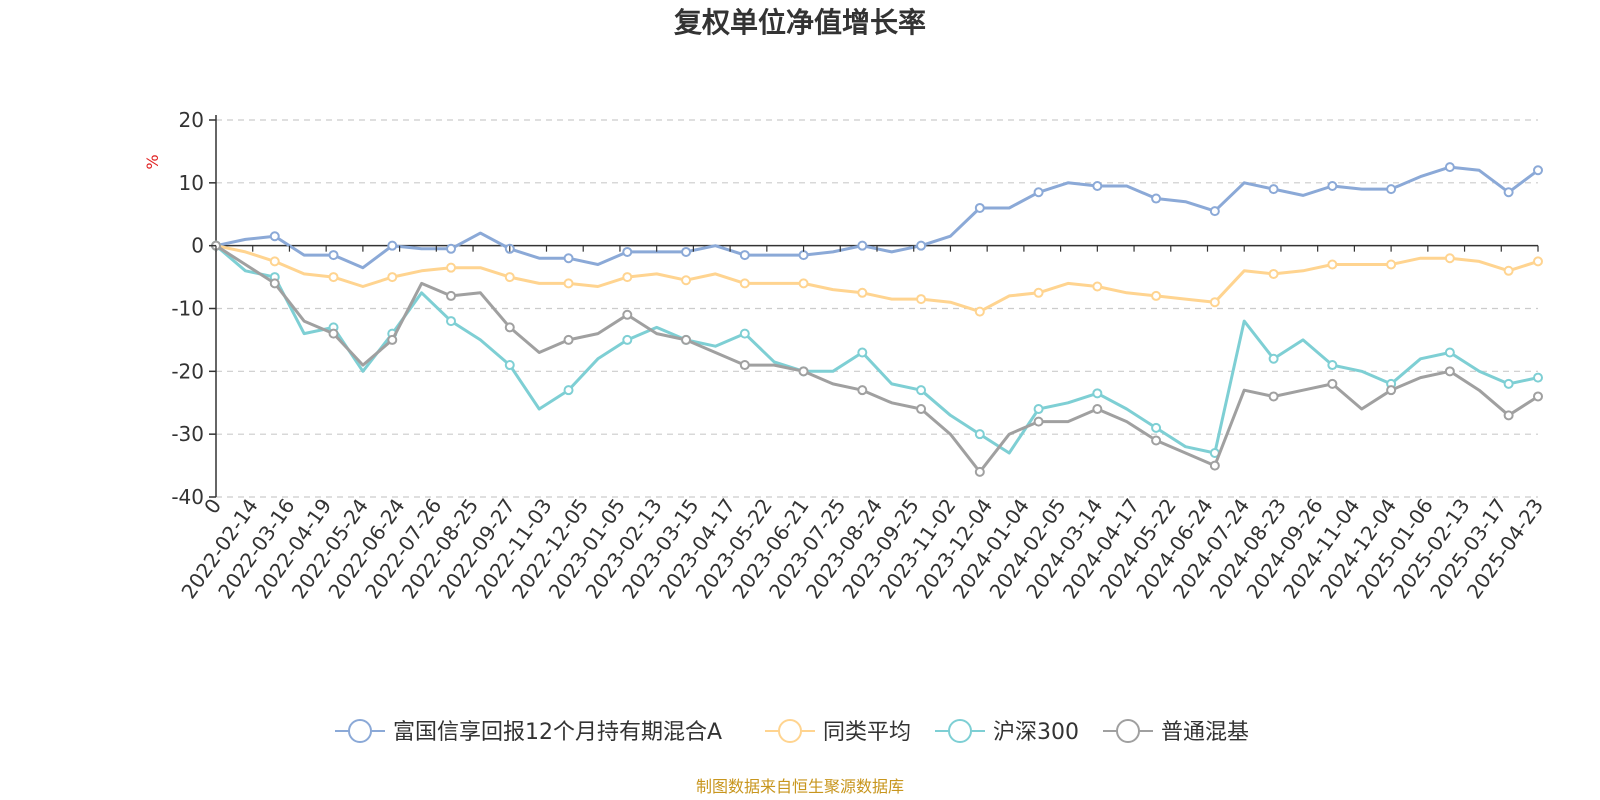  I want to click on y-tick-label: 20, so click(191, 120).